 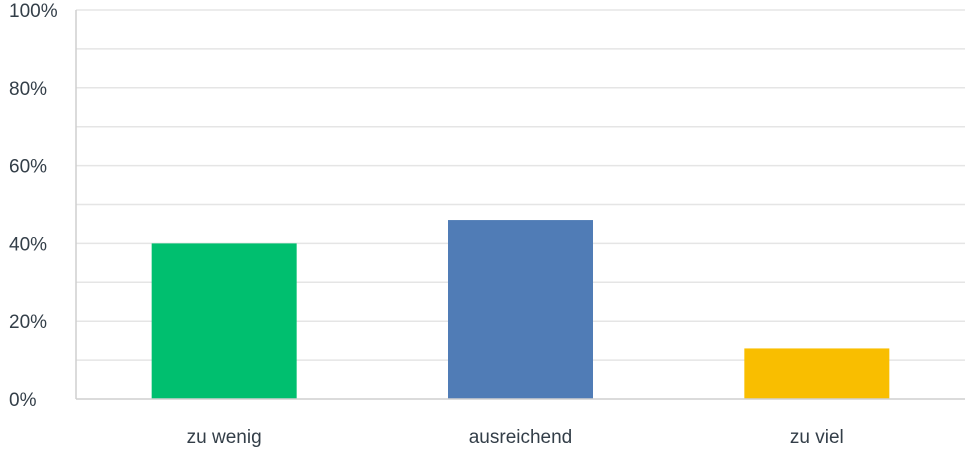 What do you see at coordinates (33, 206) in the screenshot?
I see `y-tick-labels: 0% 20% 40% 60% 80% 100%` at bounding box center [33, 206].